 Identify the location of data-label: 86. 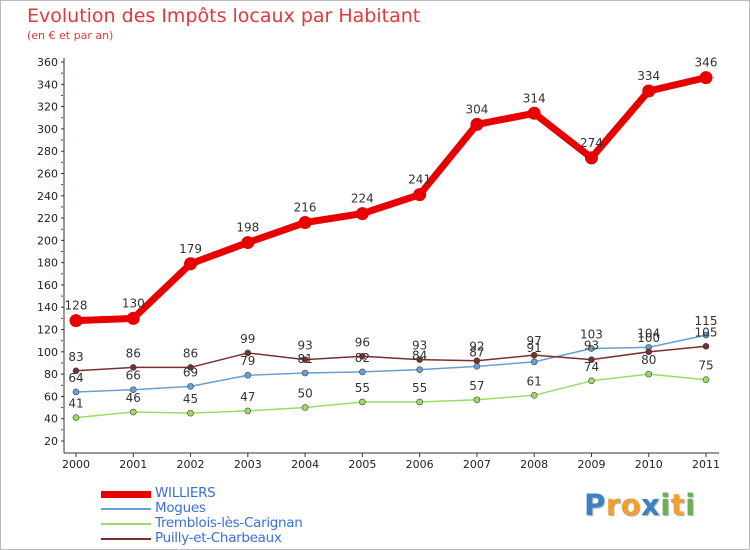
(190, 353).